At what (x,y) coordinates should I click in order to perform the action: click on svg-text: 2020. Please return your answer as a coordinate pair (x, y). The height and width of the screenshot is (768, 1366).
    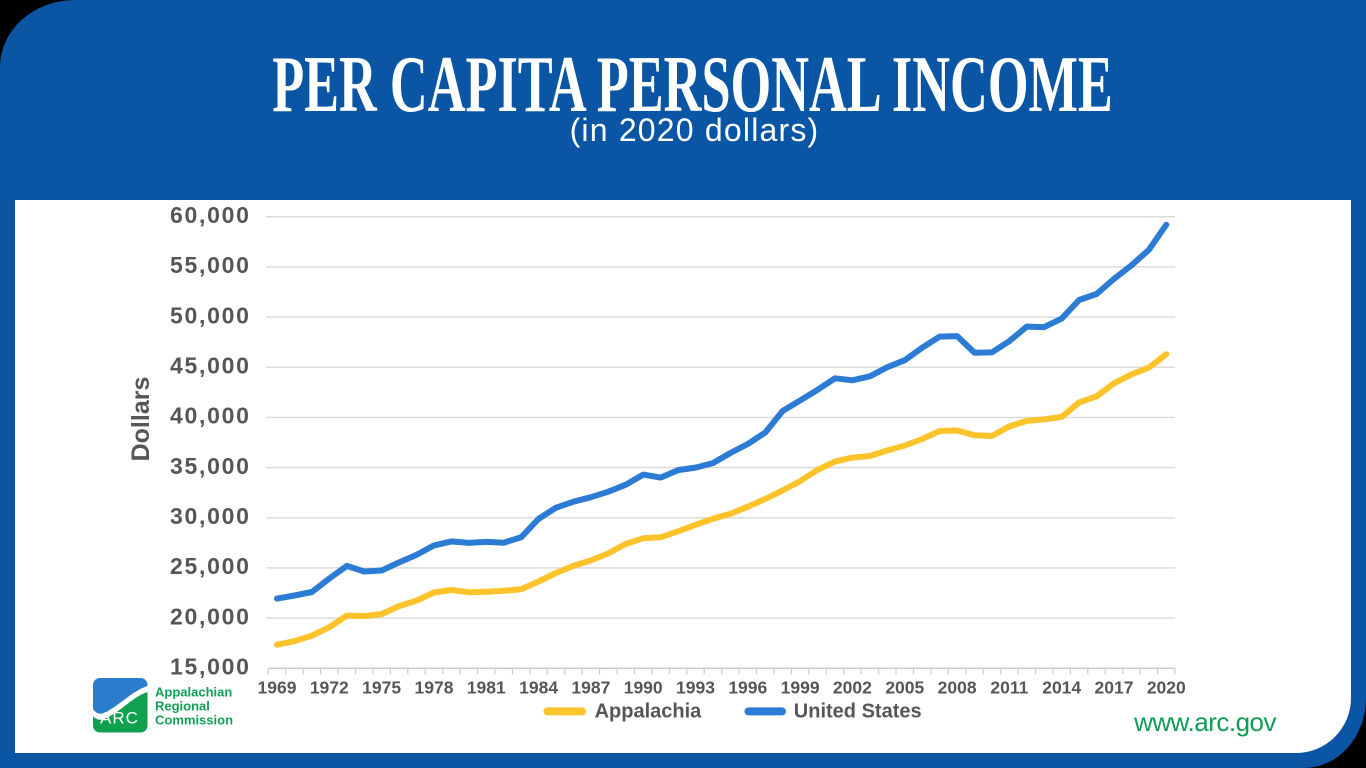
    Looking at the image, I should click on (1166, 687).